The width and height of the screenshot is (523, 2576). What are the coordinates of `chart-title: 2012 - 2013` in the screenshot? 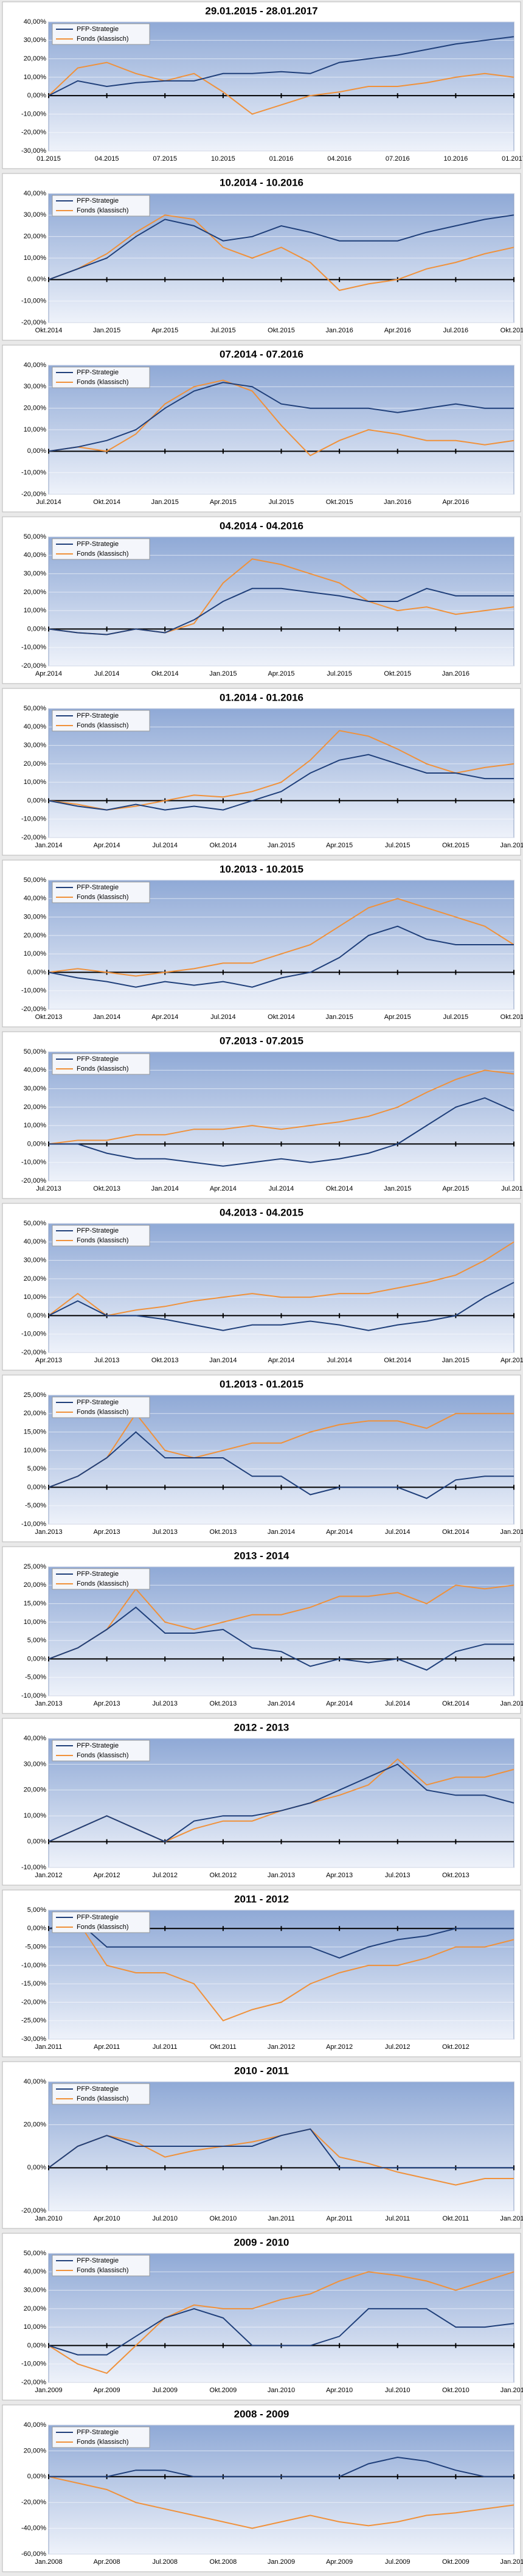 It's located at (261, 1727).